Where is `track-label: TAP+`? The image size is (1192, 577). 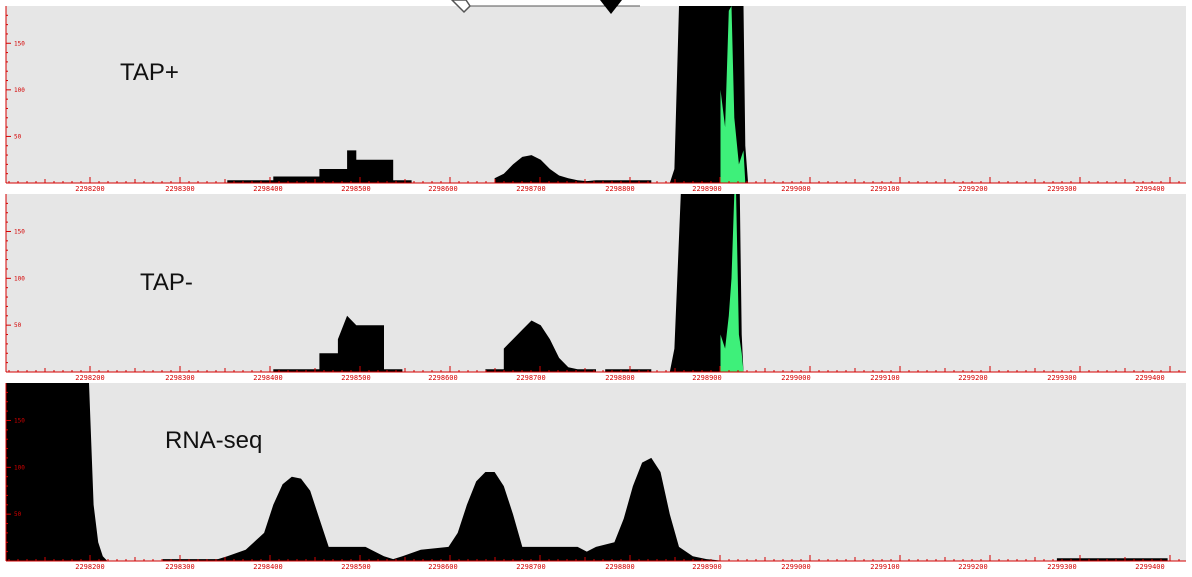 track-label: TAP+ is located at coordinates (149, 72).